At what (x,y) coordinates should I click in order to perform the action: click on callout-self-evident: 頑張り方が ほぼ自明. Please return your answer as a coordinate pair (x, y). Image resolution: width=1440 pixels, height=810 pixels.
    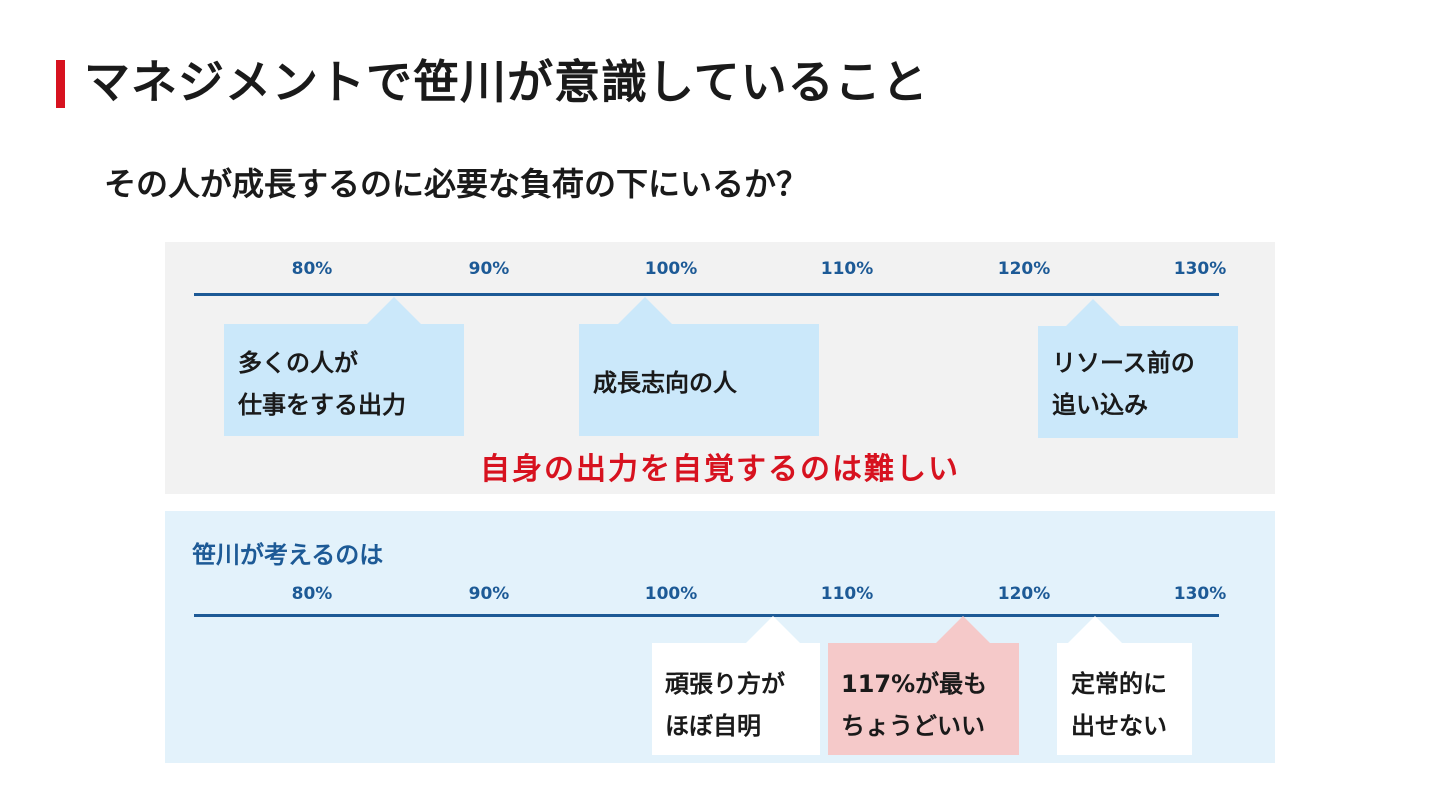
    Looking at the image, I should click on (736, 699).